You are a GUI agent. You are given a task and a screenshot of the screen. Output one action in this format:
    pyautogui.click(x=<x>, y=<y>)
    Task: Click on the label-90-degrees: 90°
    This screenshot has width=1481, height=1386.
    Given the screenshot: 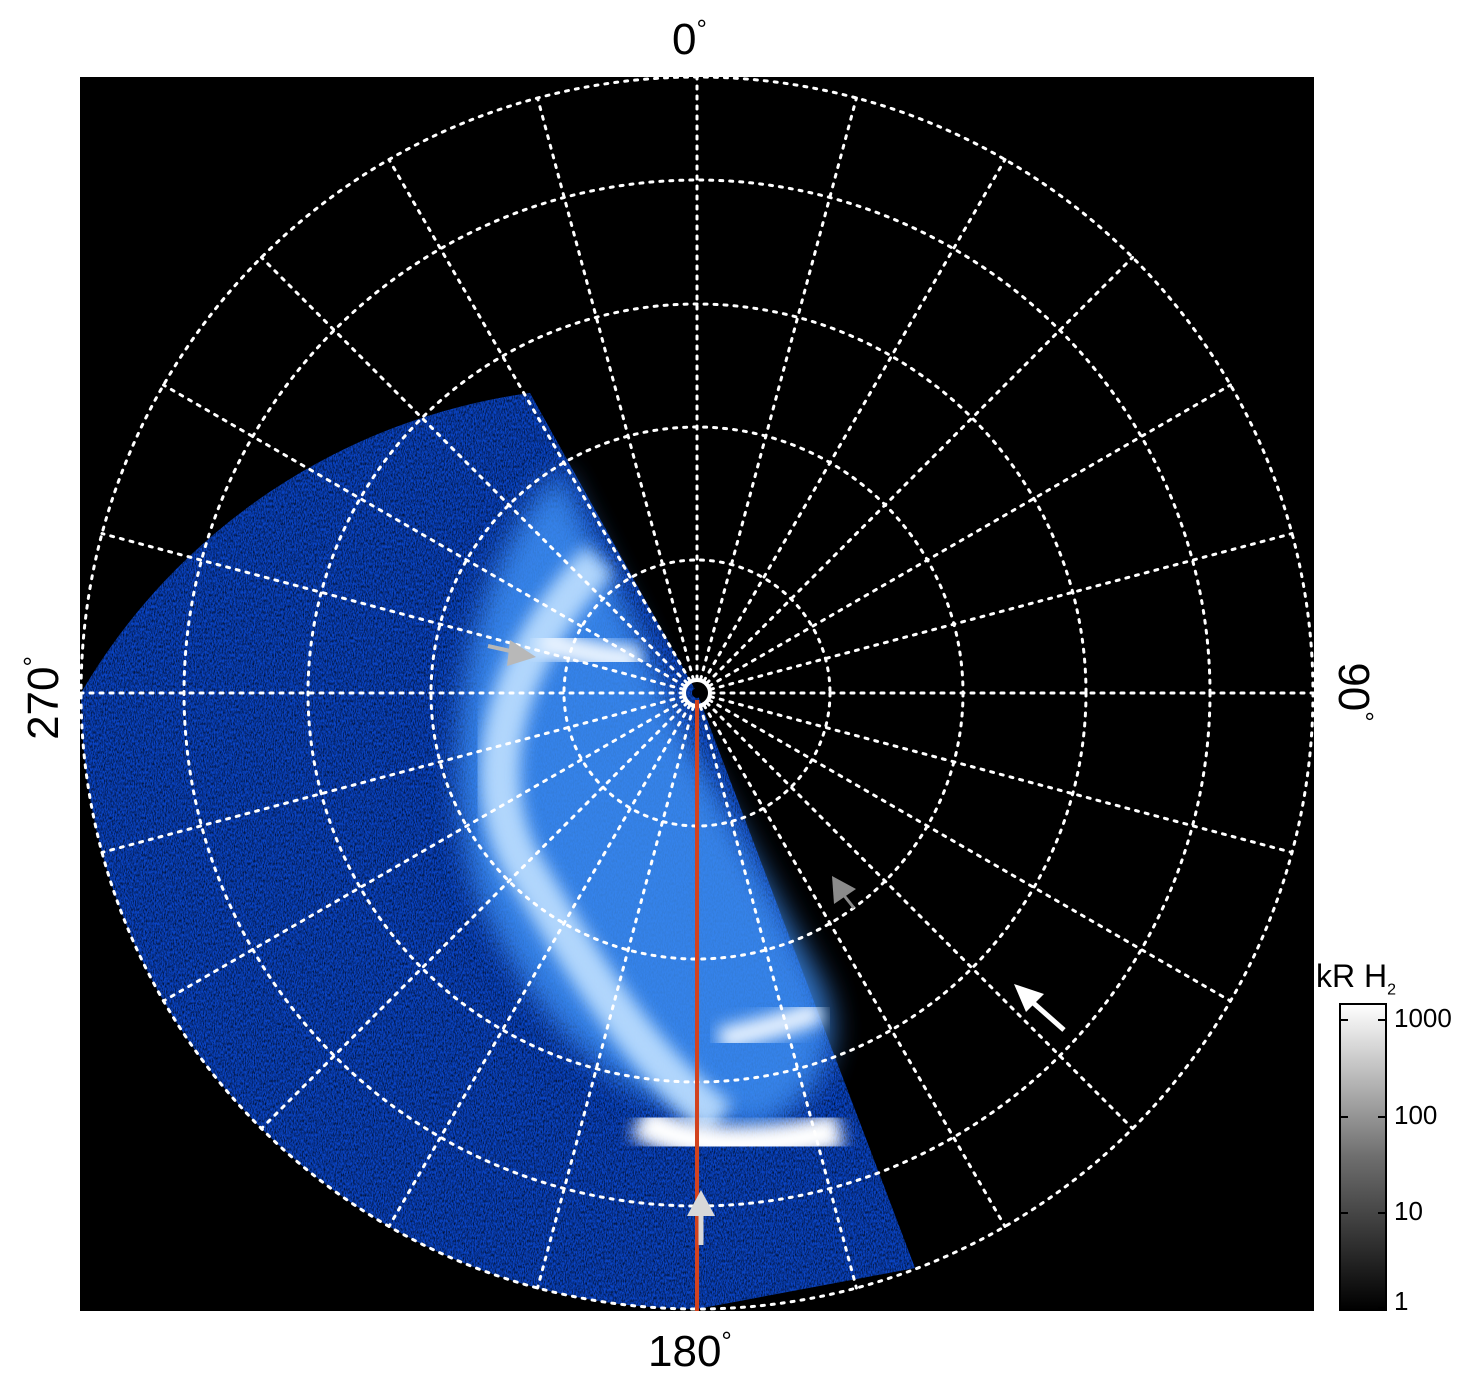 What is the action you would take?
    pyautogui.click(x=1354, y=691)
    